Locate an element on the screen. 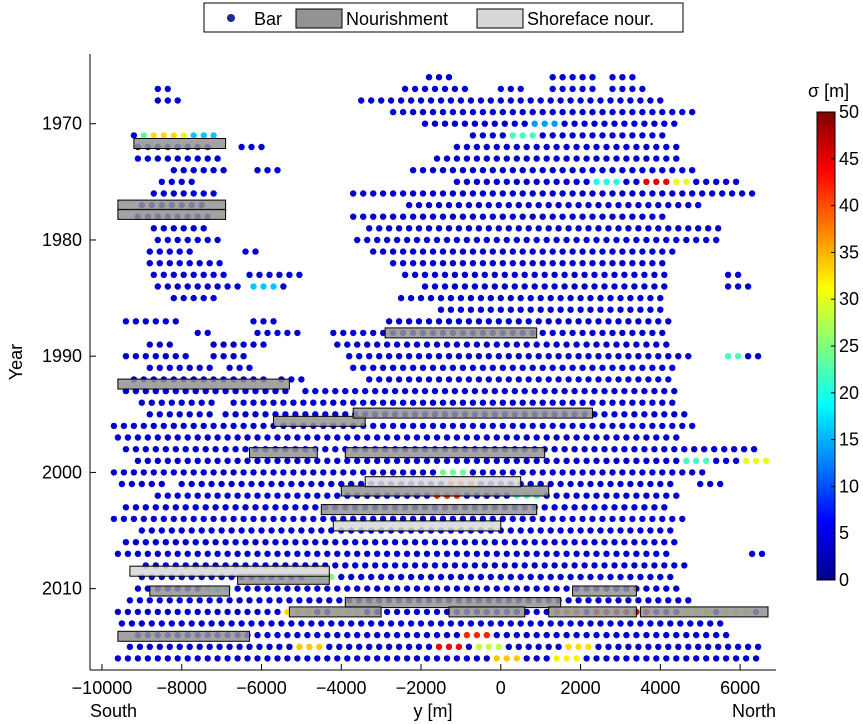  nourishment-patch is located at coordinates (335, 612).